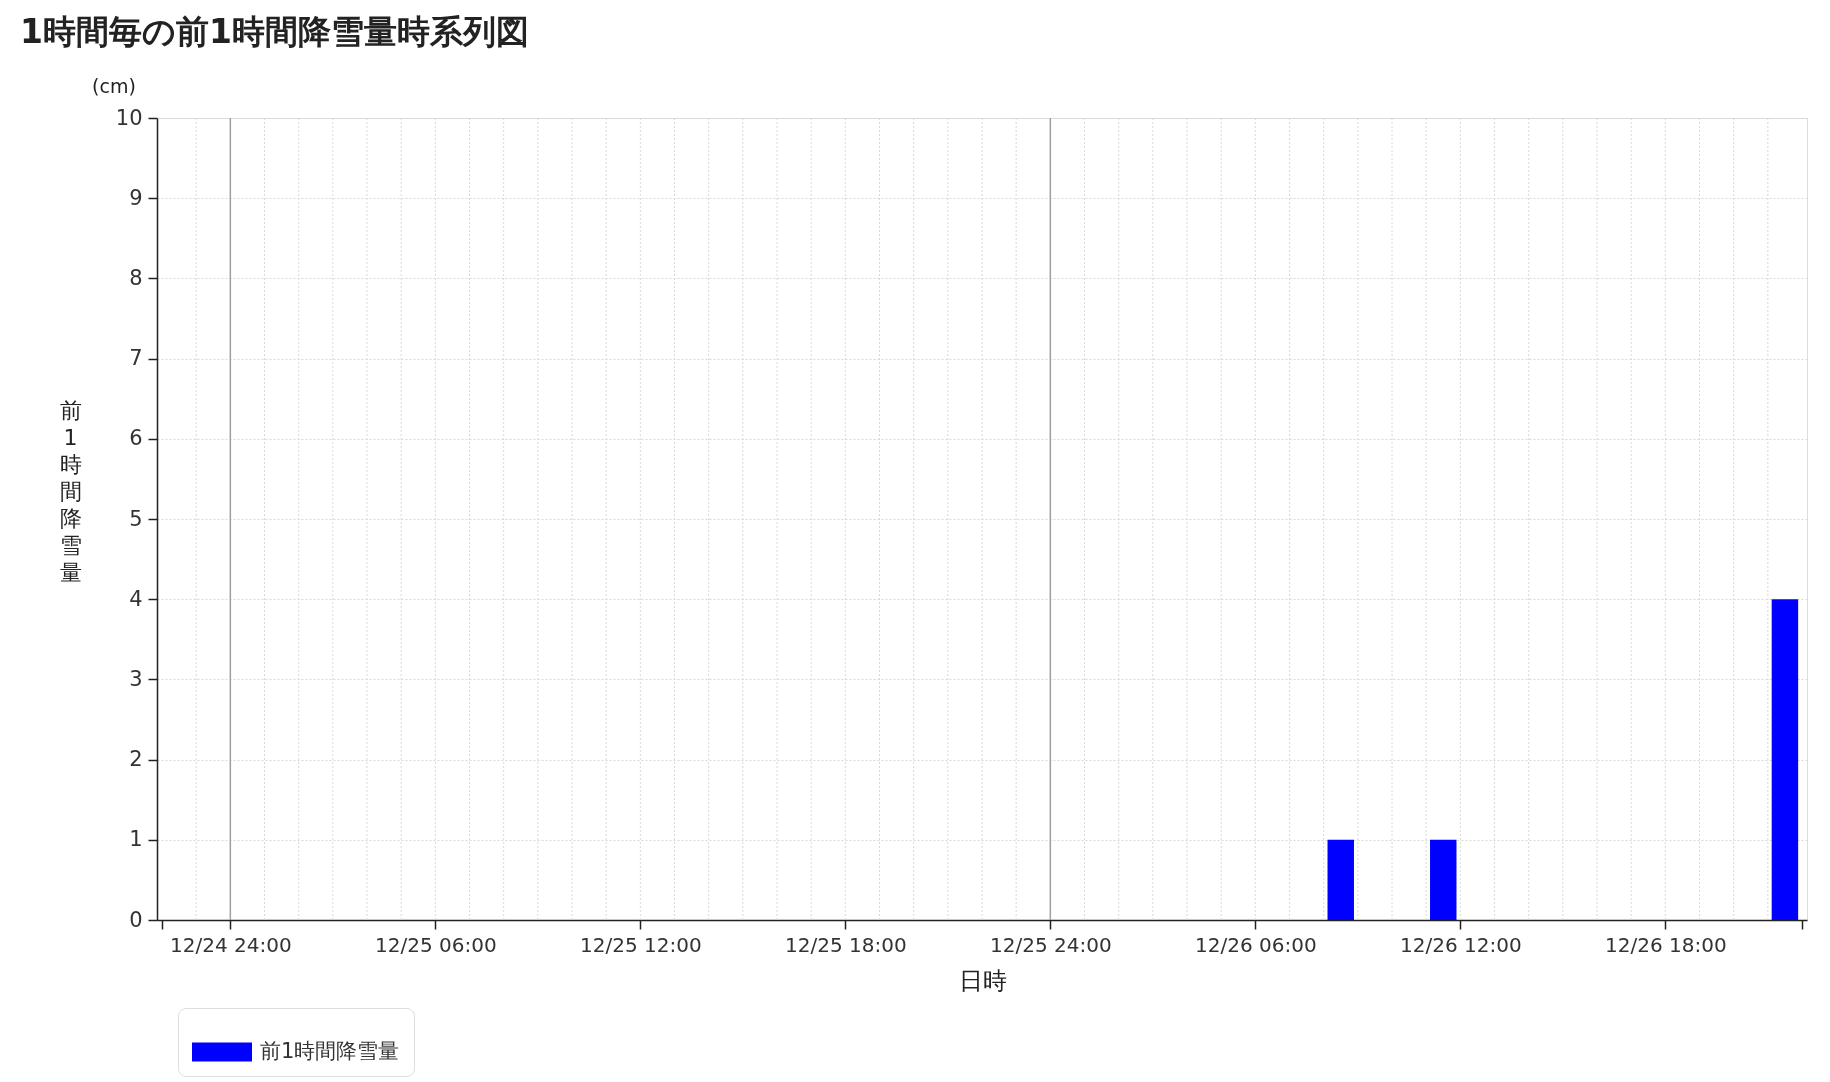  Describe the element at coordinates (136, 678) in the screenshot. I see `y-tick-label: 3` at that location.